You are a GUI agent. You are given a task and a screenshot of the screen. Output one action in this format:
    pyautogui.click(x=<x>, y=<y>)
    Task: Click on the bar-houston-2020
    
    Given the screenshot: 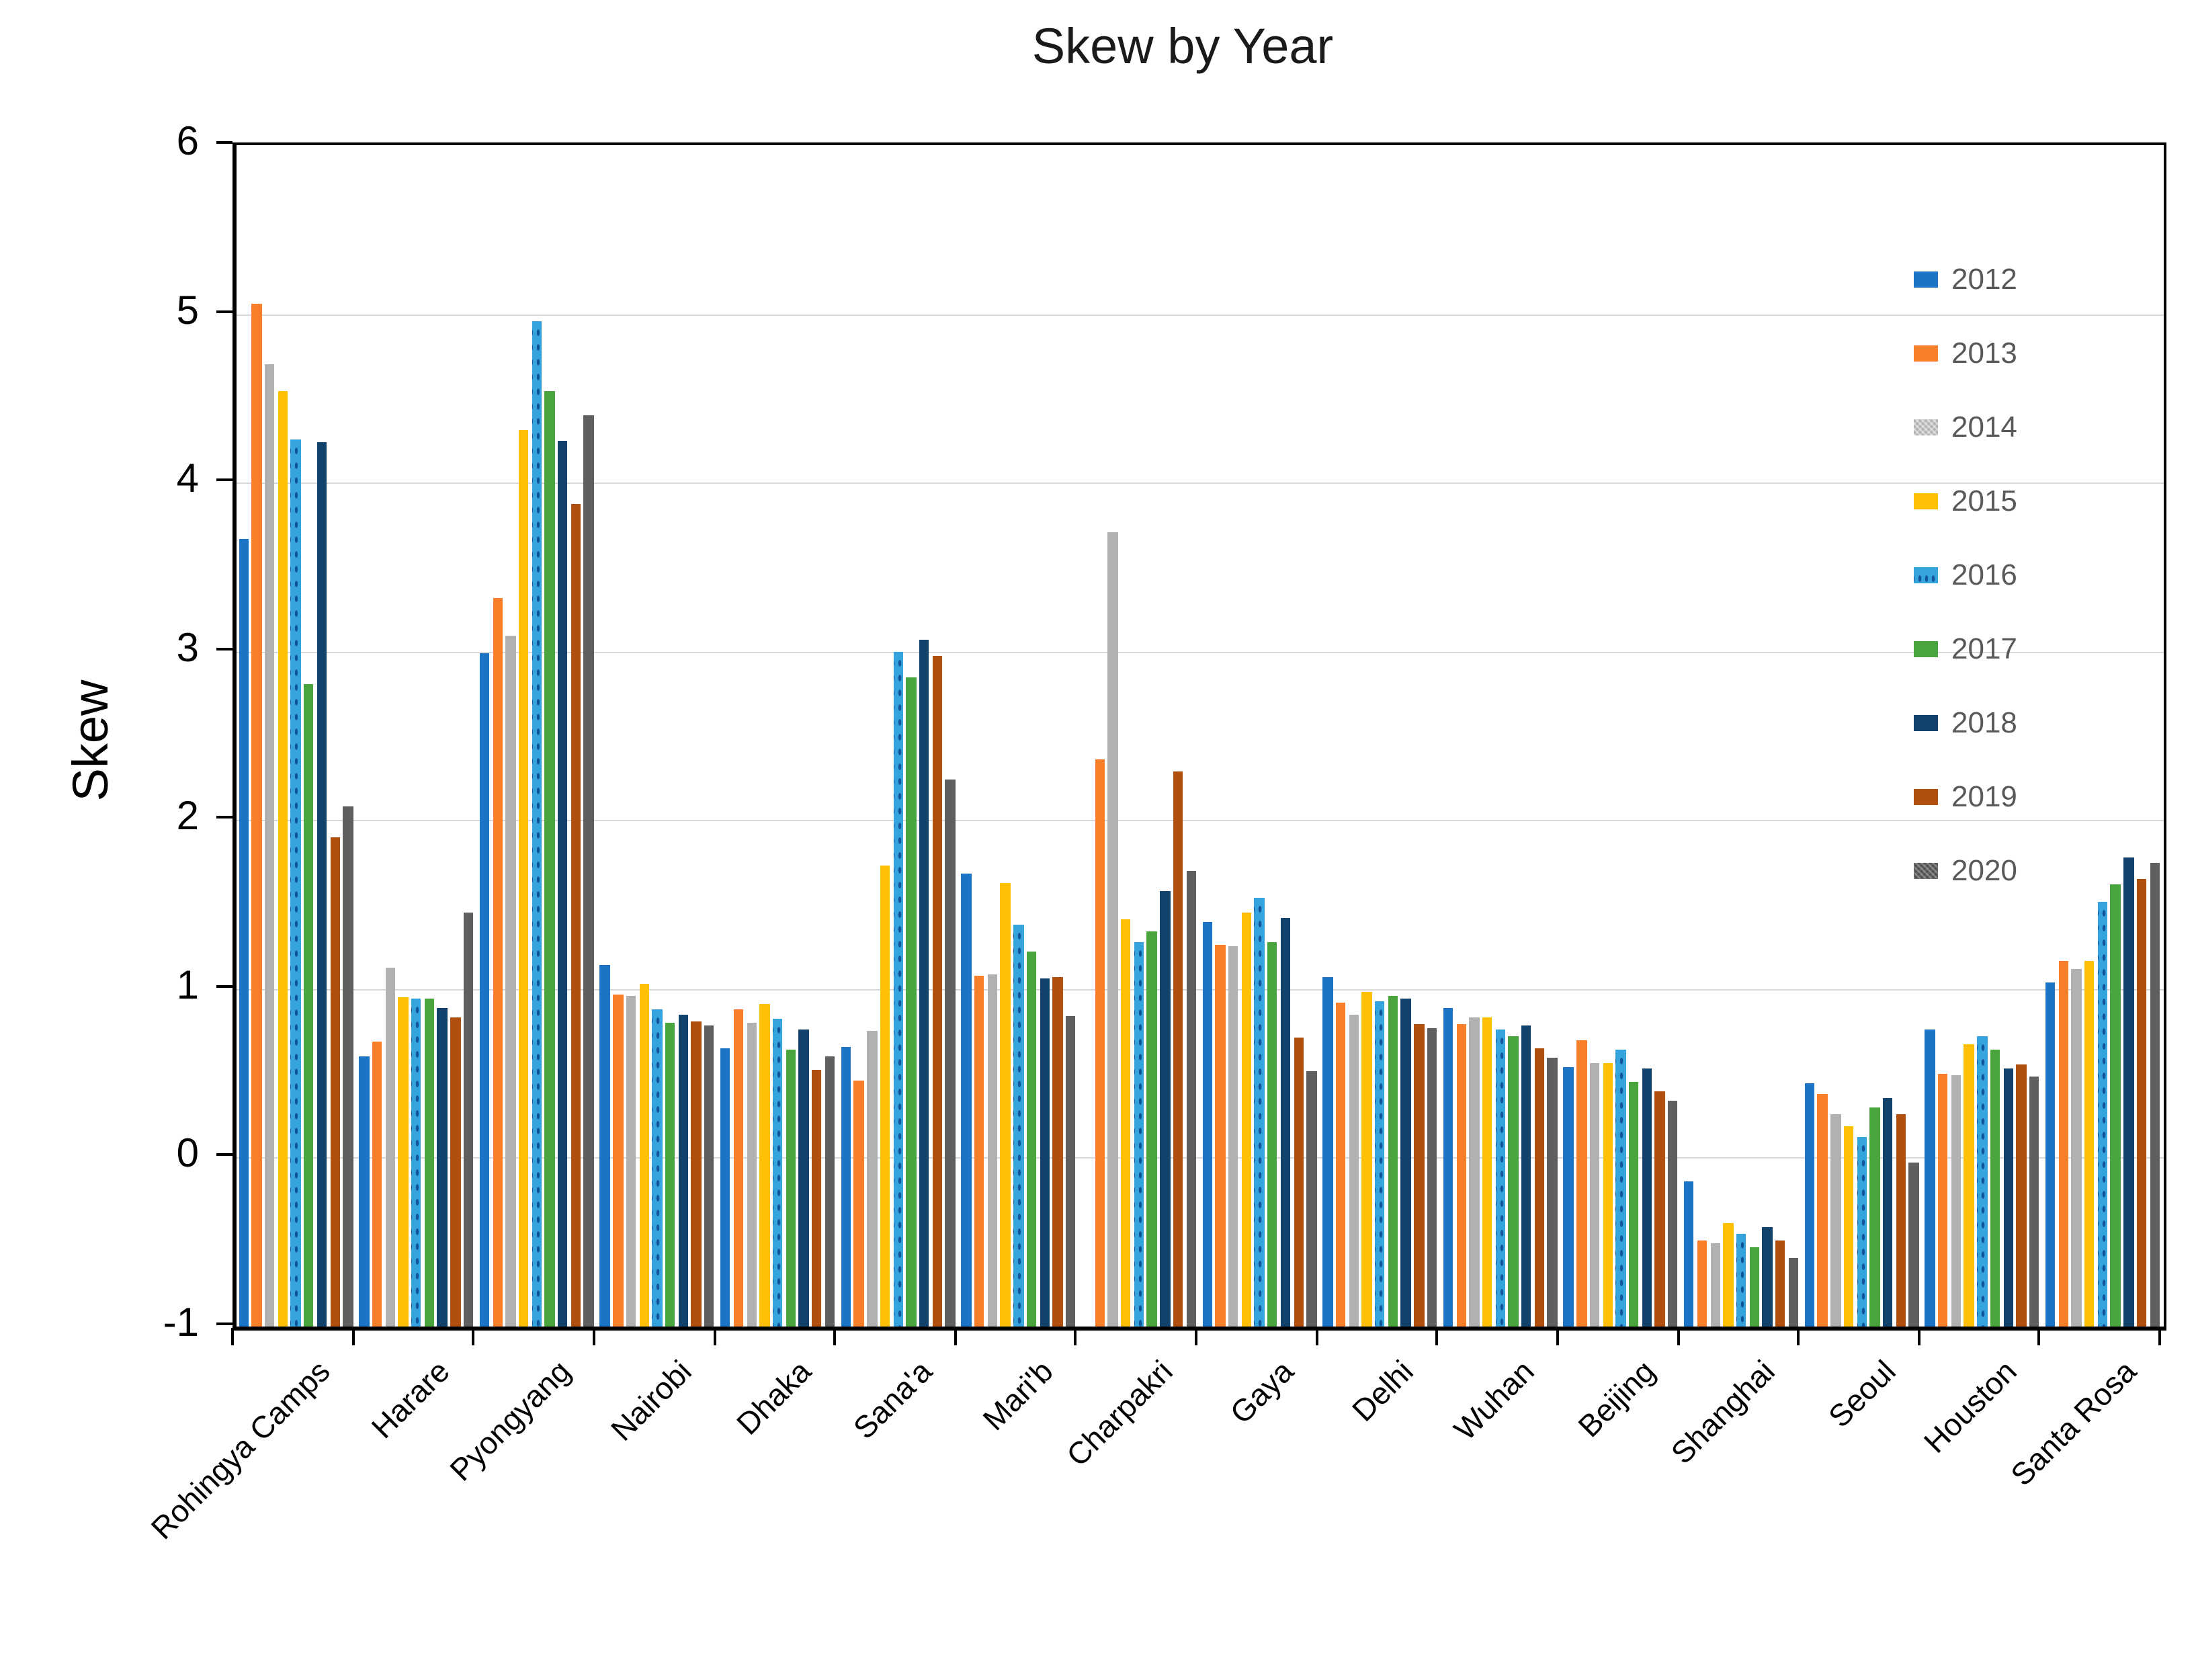 What is the action you would take?
    pyautogui.click(x=2034, y=1202)
    